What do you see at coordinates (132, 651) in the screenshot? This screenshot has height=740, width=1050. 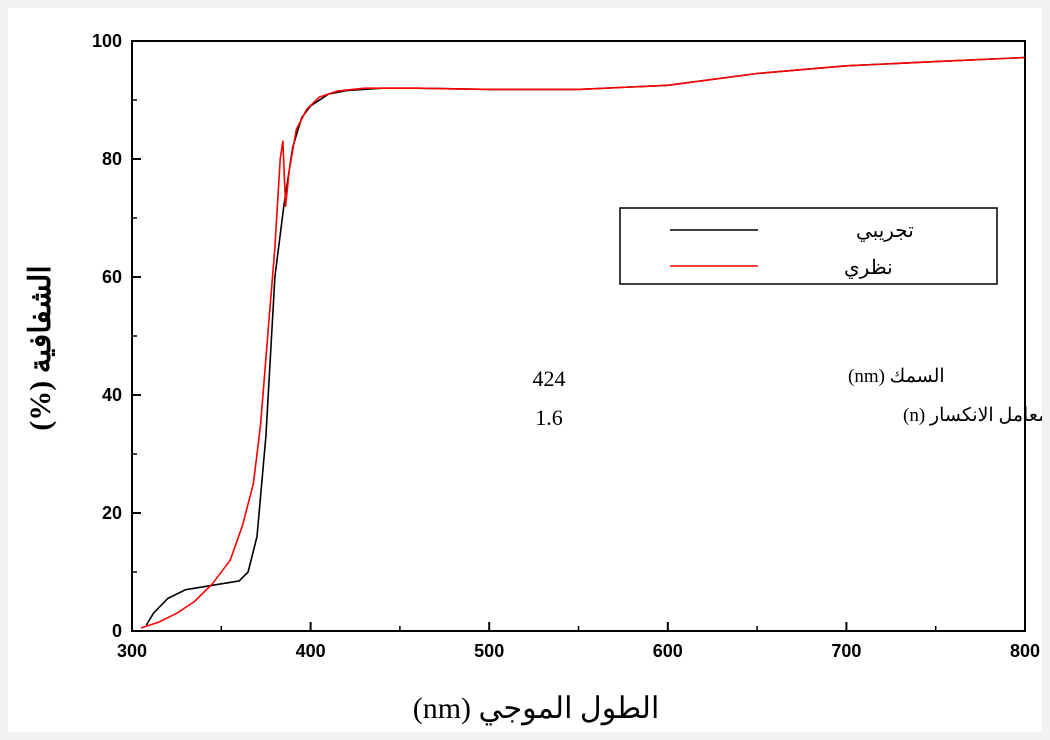 I see `x-tick-label: 300` at bounding box center [132, 651].